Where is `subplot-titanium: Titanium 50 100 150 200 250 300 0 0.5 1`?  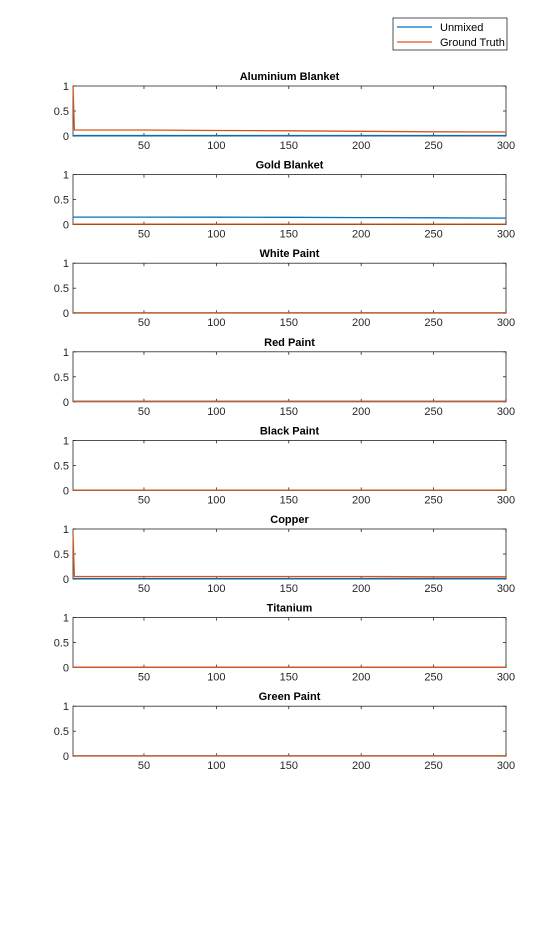
subplot-titanium: Titanium 50 100 150 200 250 300 0 0.5 1 is located at coordinates (284, 643).